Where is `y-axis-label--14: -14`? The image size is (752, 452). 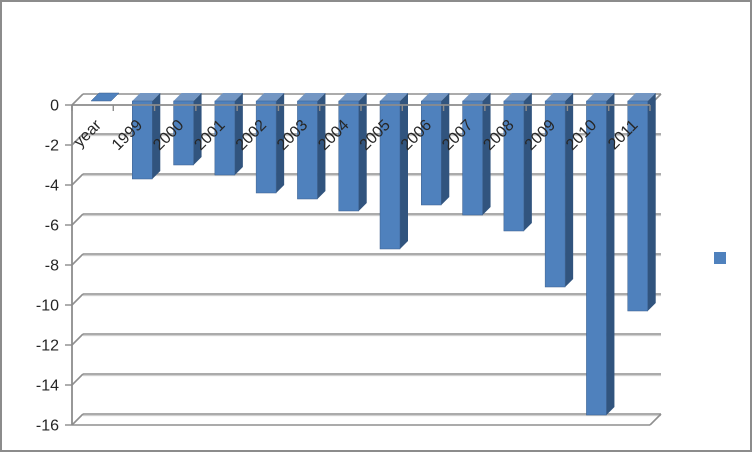
y-axis-label--14: -14 is located at coordinates (47, 386).